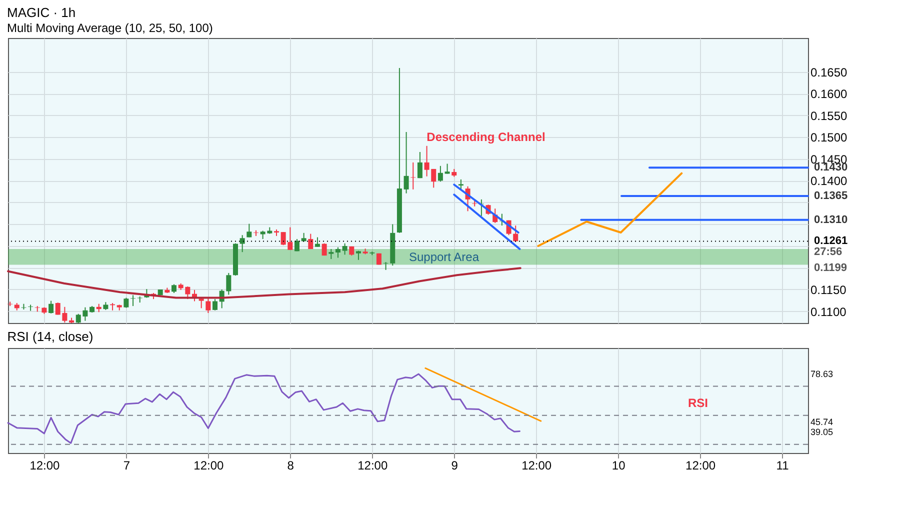 This screenshot has width=918, height=518. Describe the element at coordinates (828, 252) in the screenshot. I see `text: 27:56` at that location.